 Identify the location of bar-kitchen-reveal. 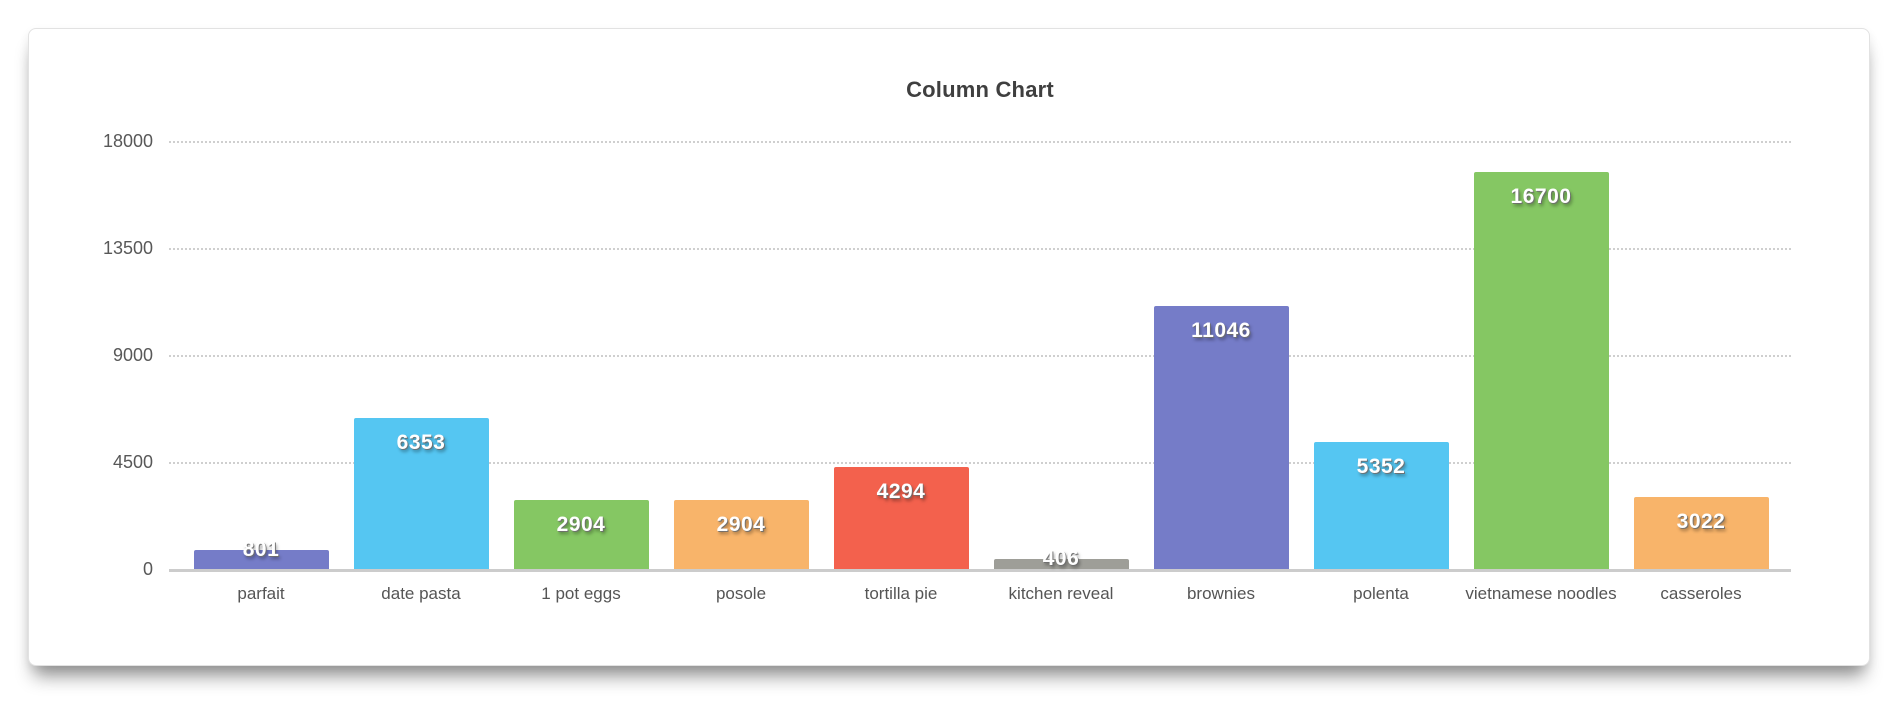
(1061, 564).